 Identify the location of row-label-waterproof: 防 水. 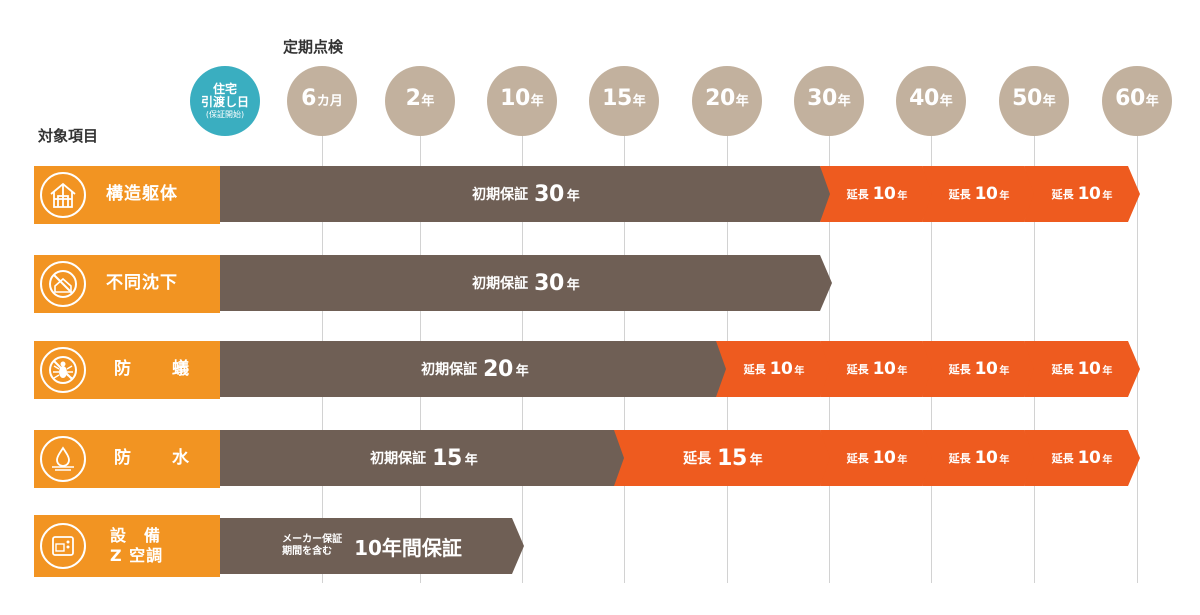
(127, 459).